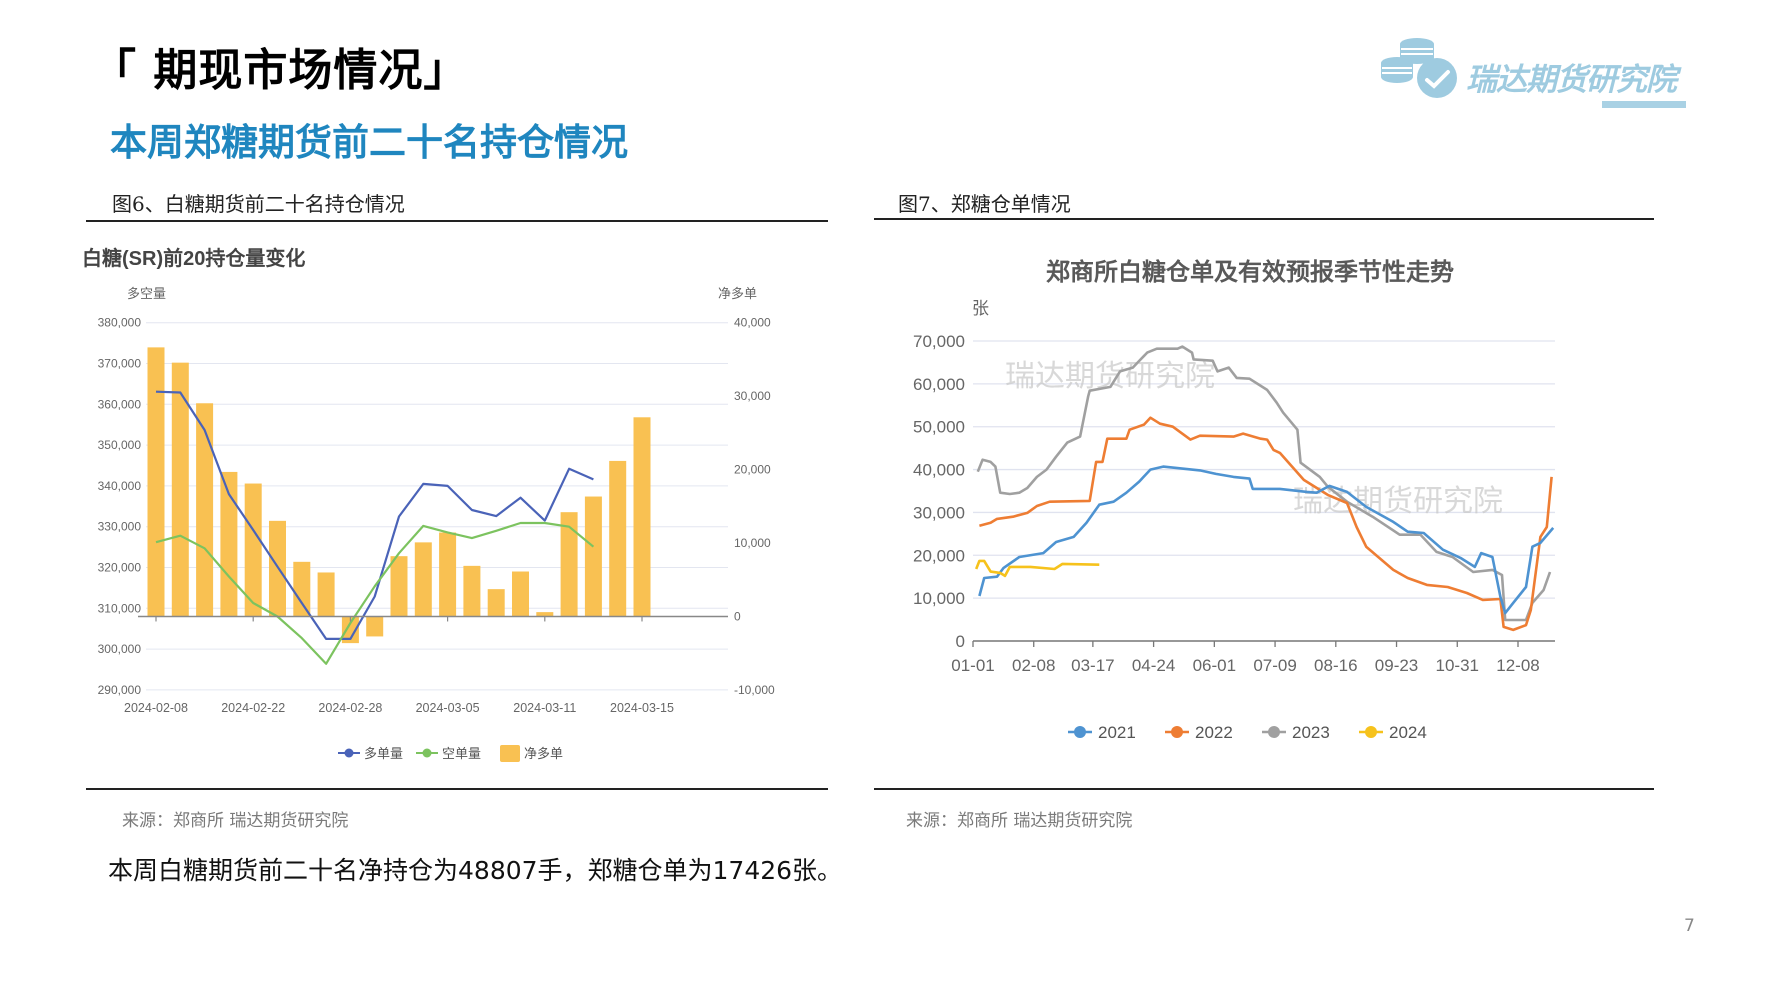 This screenshot has height=1000, width=1778. I want to click on x-tick-label: 2024-03-11, so click(544, 708).